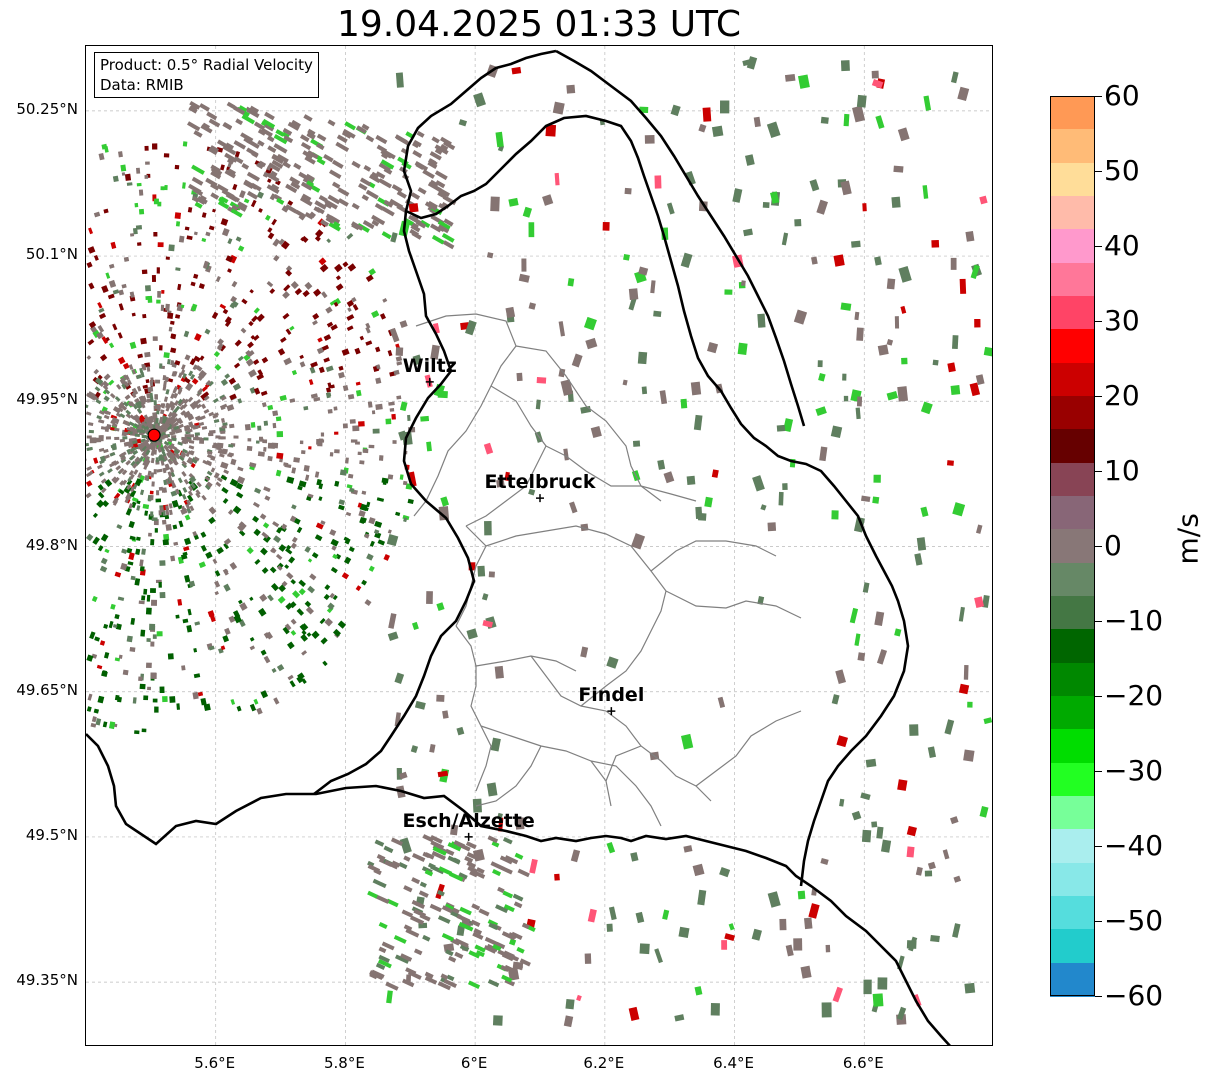 The height and width of the screenshot is (1081, 1207). I want to click on lat-label: 49.35°N, so click(47, 980).